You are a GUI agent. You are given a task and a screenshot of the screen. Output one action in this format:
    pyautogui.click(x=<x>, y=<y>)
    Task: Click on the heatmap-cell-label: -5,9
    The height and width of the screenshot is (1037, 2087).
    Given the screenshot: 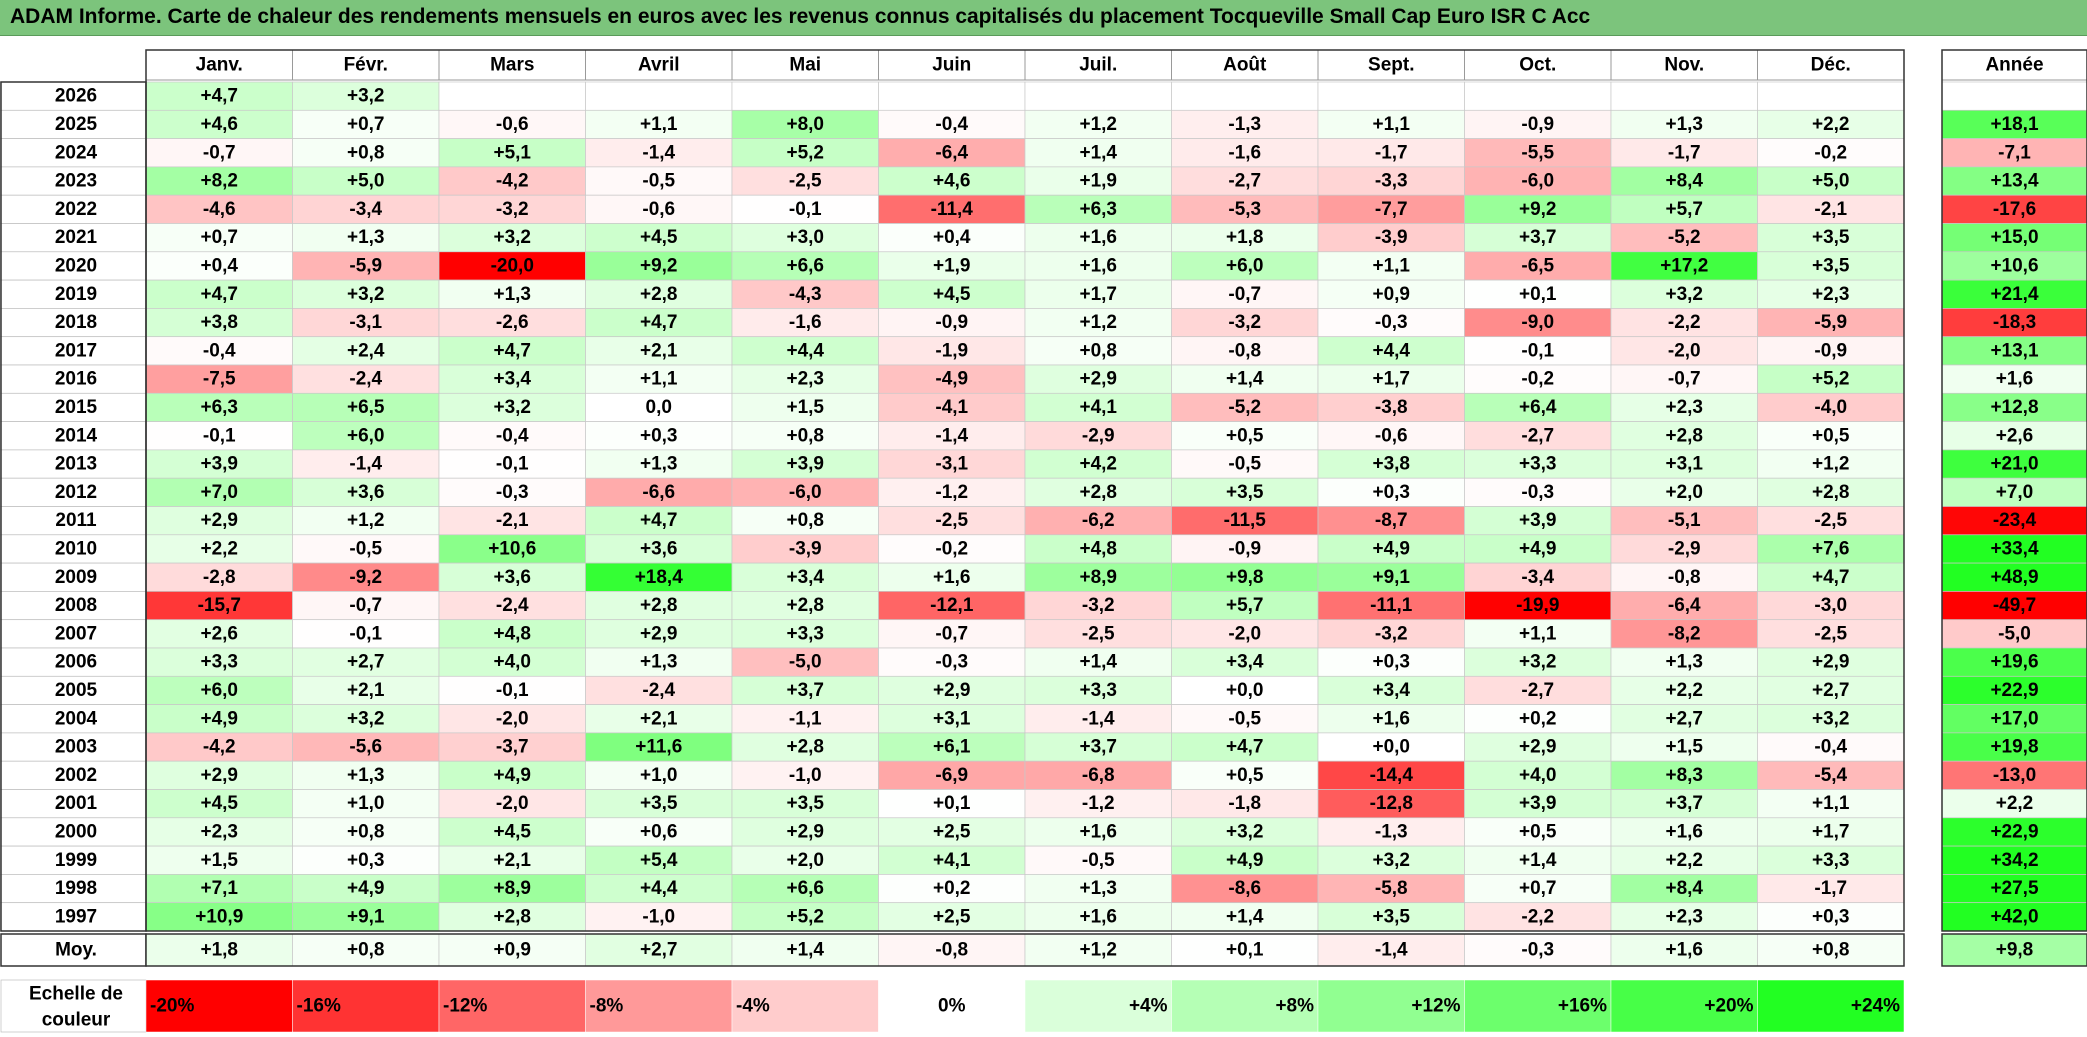 What is the action you would take?
    pyautogui.click(x=1830, y=322)
    